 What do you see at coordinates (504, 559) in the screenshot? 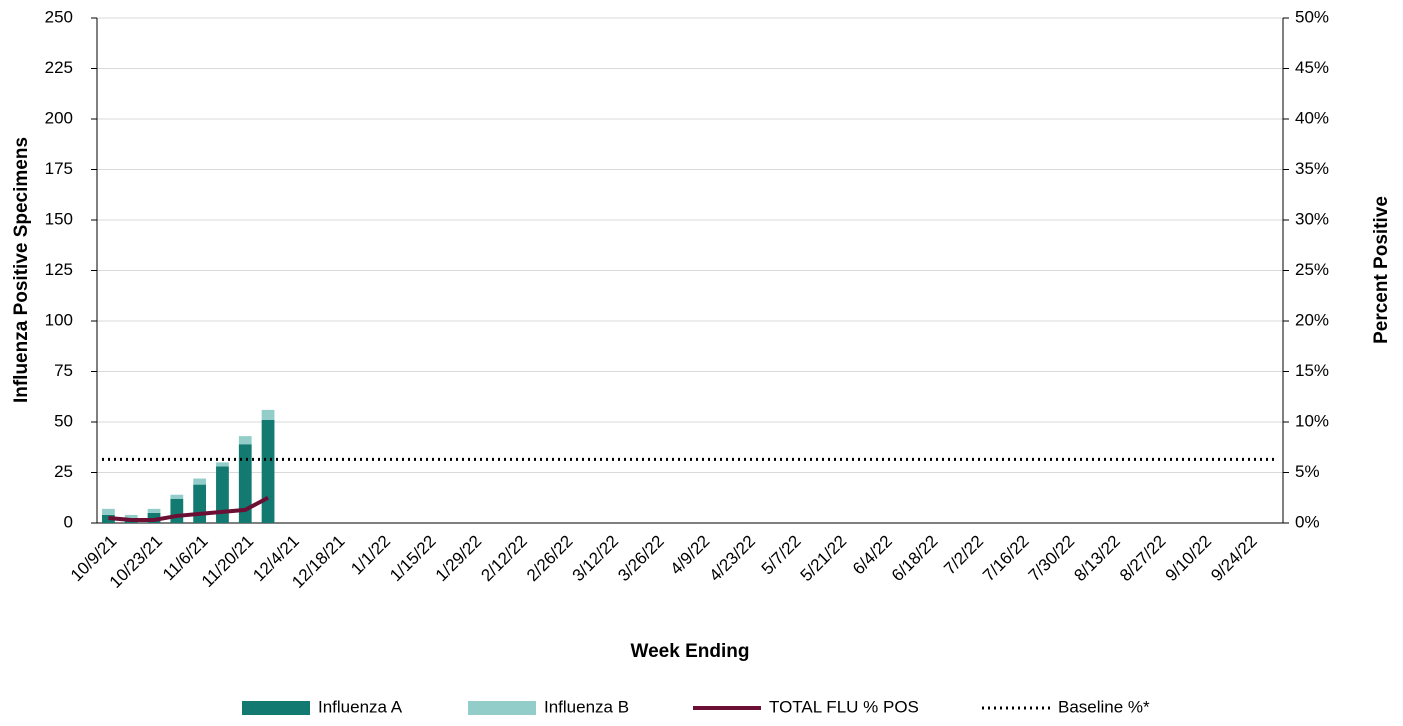
I see `x-tick-label: 2/12/22` at bounding box center [504, 559].